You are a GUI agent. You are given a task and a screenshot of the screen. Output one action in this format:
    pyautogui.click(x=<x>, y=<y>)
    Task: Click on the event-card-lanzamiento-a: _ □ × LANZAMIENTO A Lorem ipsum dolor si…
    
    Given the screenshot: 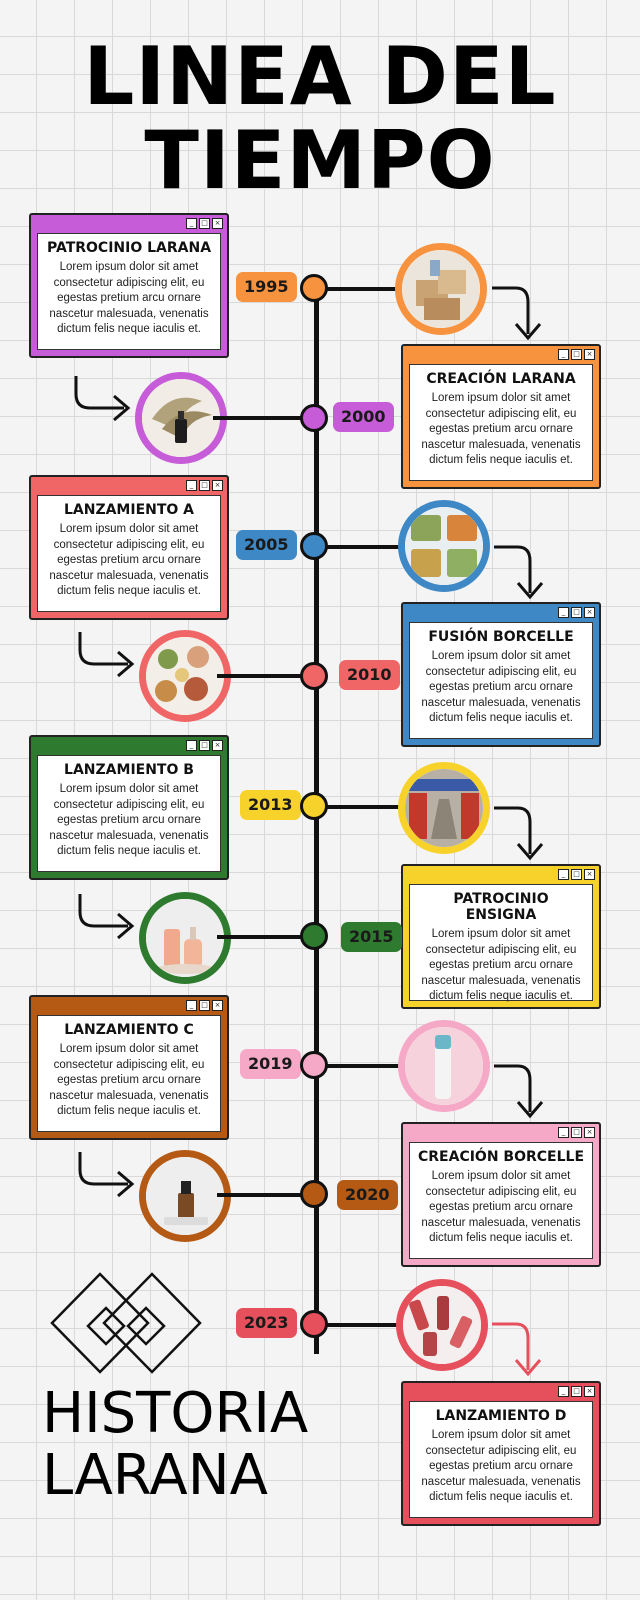 What is the action you would take?
    pyautogui.click(x=129, y=547)
    